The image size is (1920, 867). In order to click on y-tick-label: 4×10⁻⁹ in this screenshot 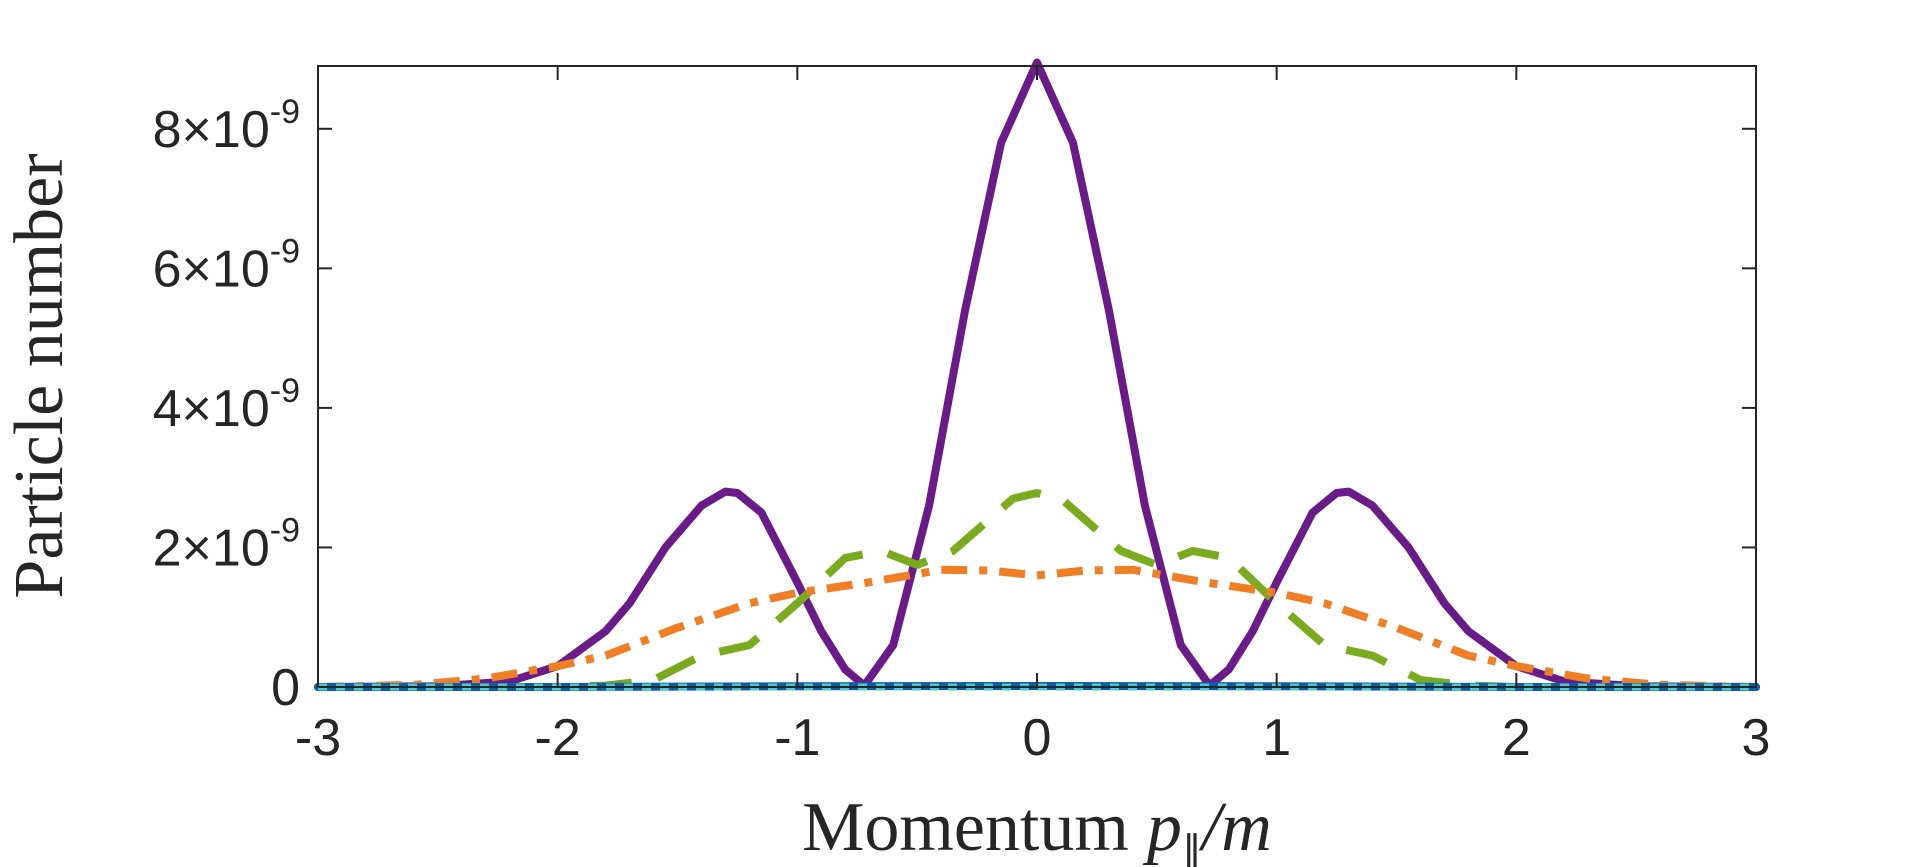, I will do `click(226, 405)`.